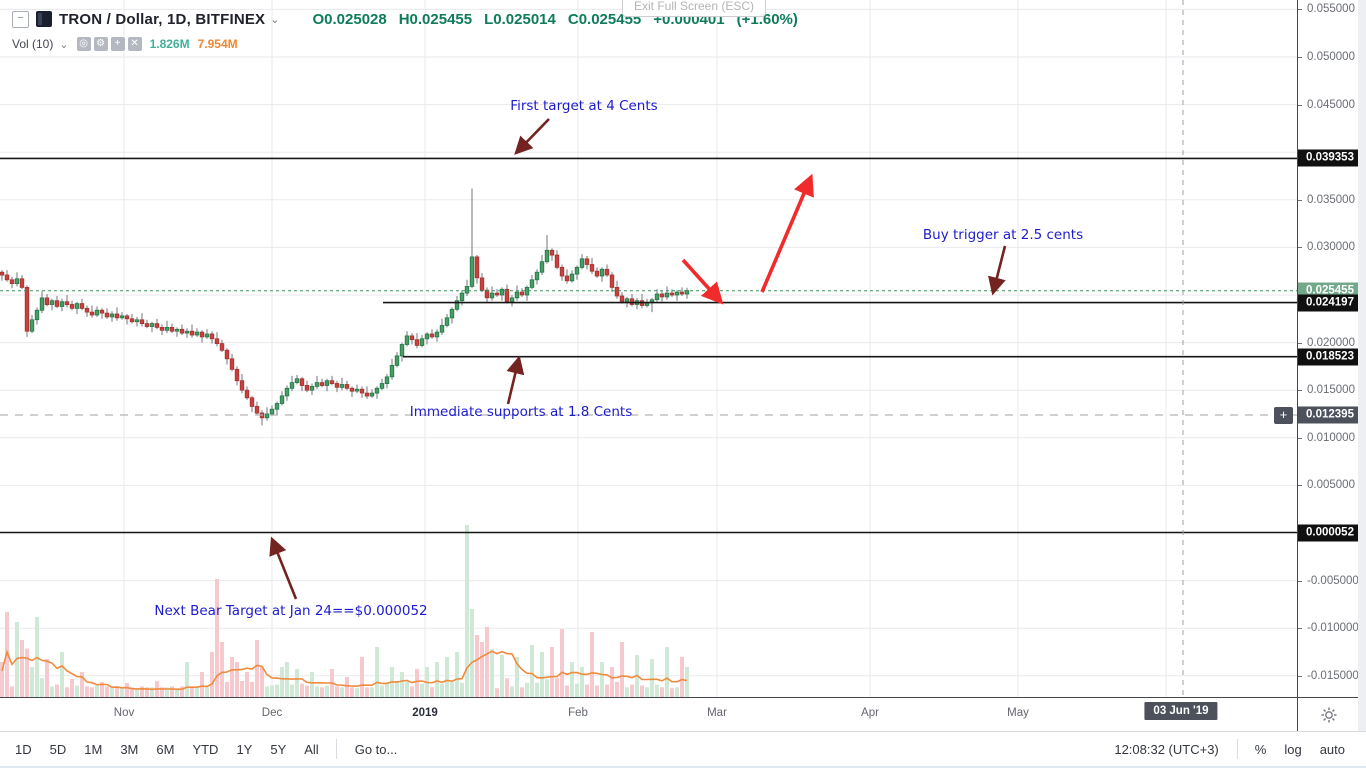 This screenshot has height=768, width=1366. What do you see at coordinates (278, 749) in the screenshot?
I see `range-button-5y: 5Y` at bounding box center [278, 749].